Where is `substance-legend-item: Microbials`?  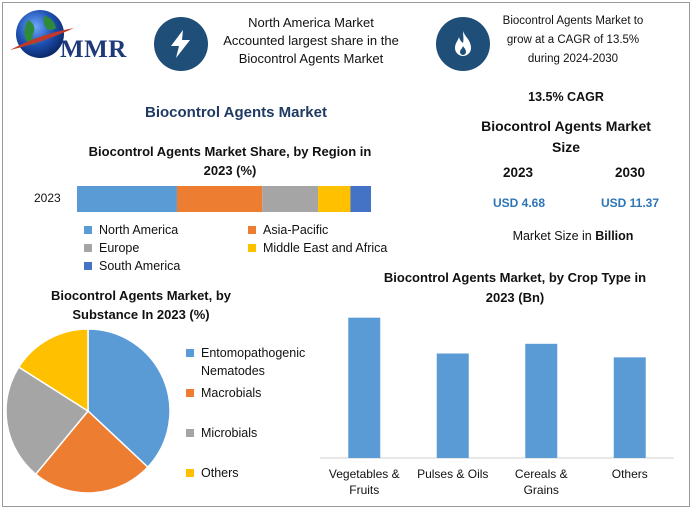
substance-legend-item: Microbials is located at coordinates (221, 433).